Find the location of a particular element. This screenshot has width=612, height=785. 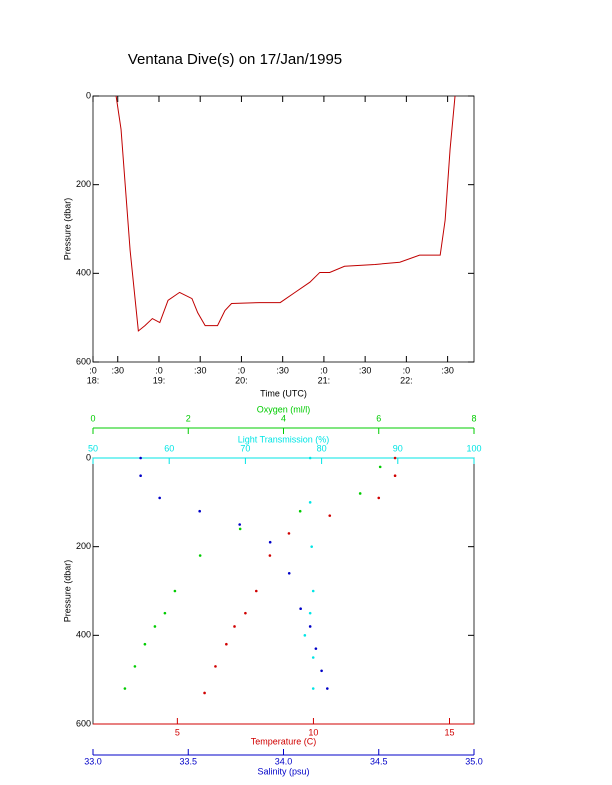

x-axis-label: Salinity (psu) is located at coordinates (283, 771).